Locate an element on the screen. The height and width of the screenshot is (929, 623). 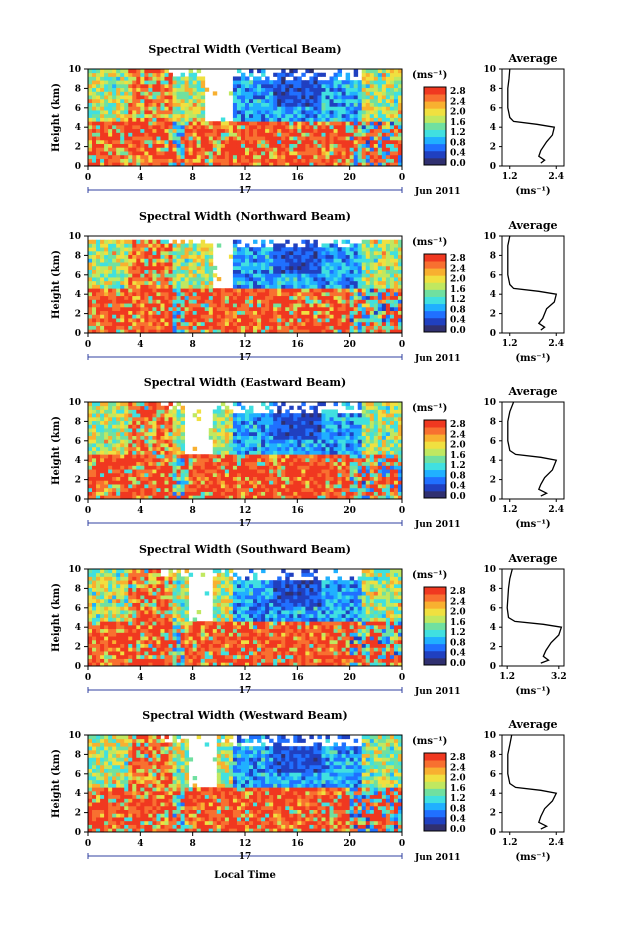
x-tick-label: 8 is located at coordinates (193, 345).